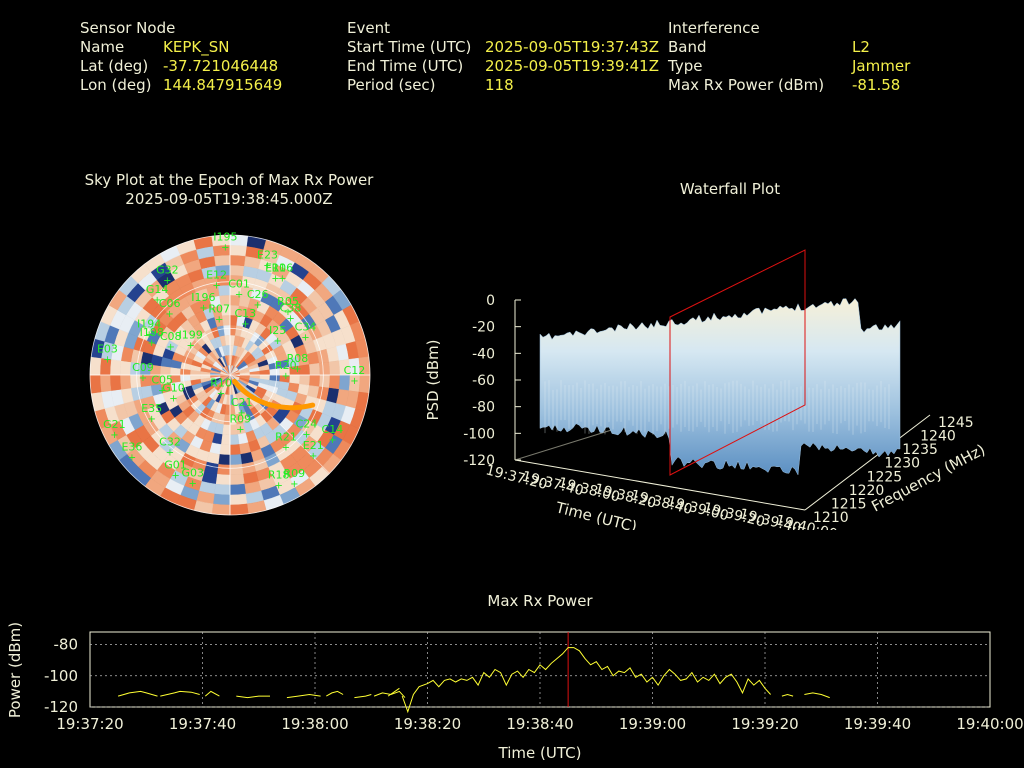 The width and height of the screenshot is (1024, 768). I want to click on satellite-marker: +E21, so click(313, 450).